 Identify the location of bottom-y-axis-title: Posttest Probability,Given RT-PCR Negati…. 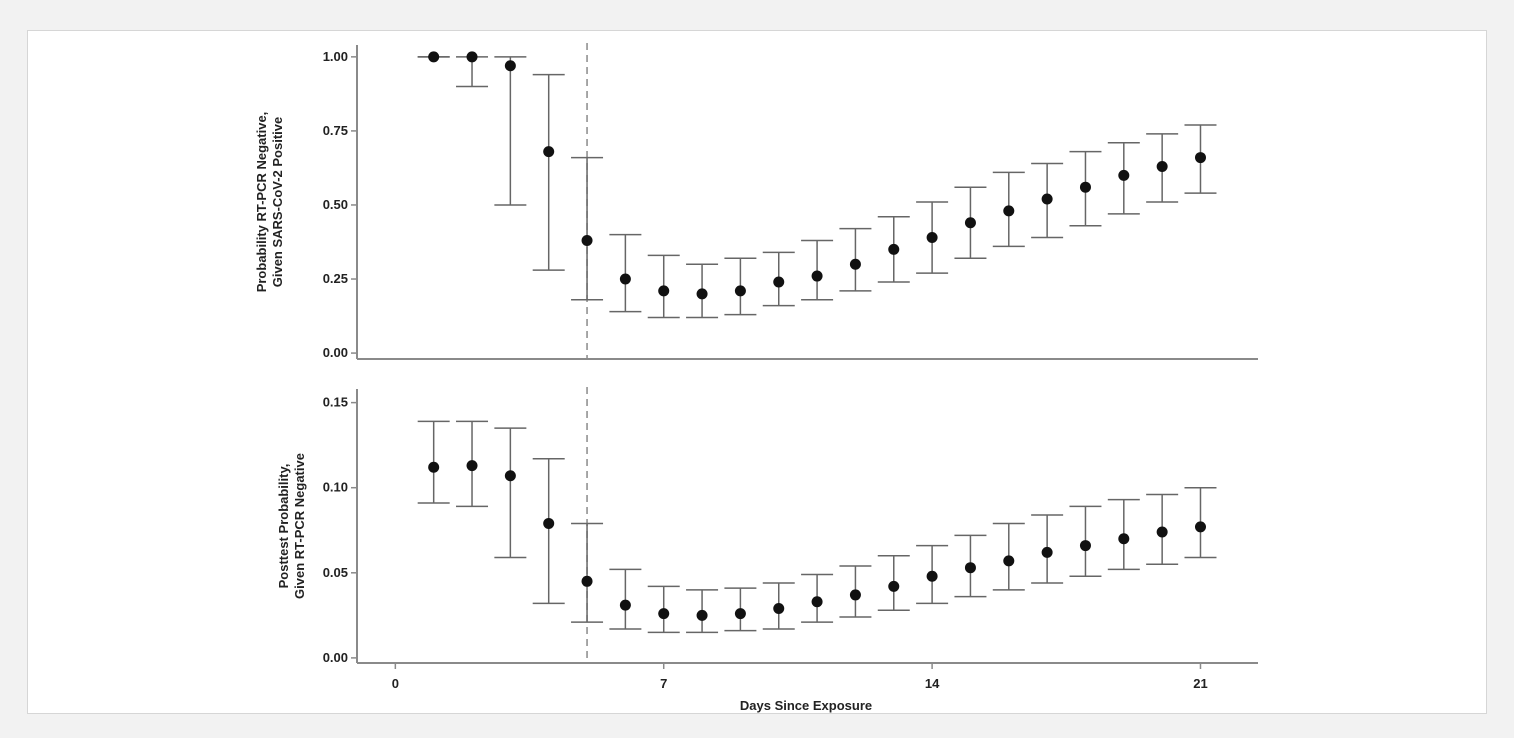
(291, 526).